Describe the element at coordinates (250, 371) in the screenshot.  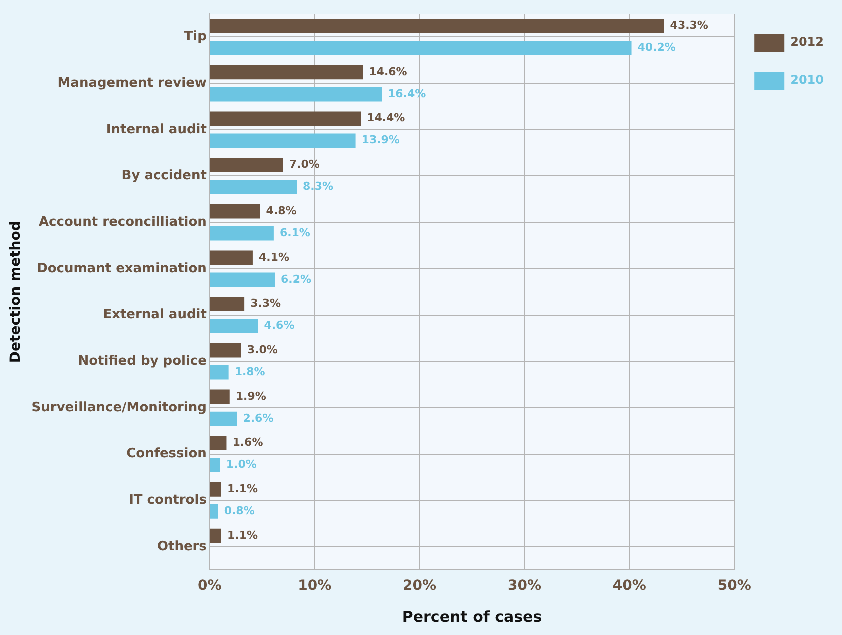
I see `data-label: 1.8%` at that location.